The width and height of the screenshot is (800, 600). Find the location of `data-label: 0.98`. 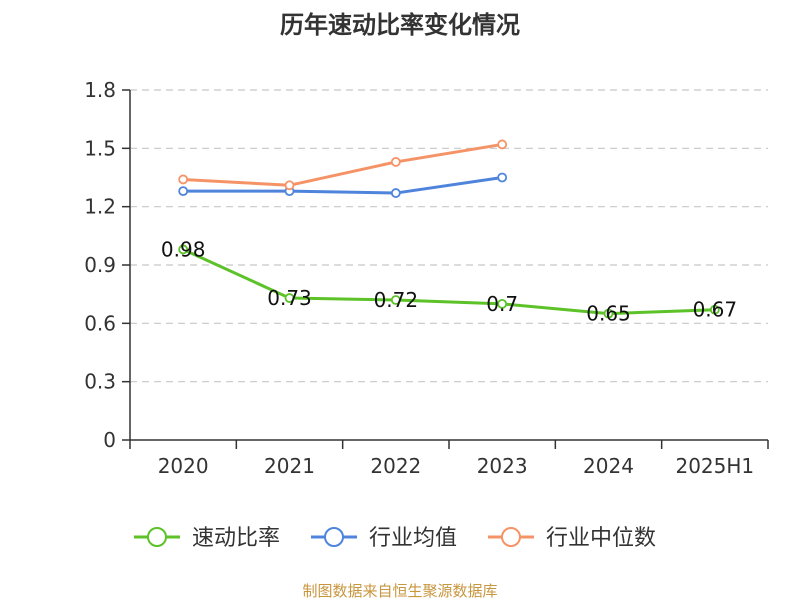

data-label: 0.98 is located at coordinates (183, 249).